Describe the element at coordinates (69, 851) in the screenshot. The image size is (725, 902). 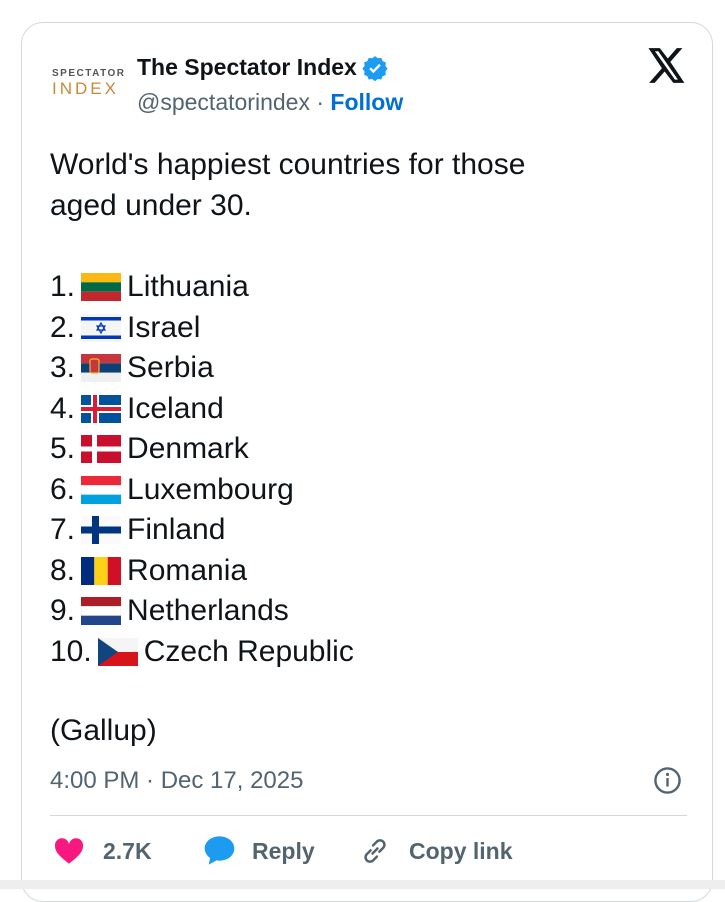
I see `like-icon` at that location.